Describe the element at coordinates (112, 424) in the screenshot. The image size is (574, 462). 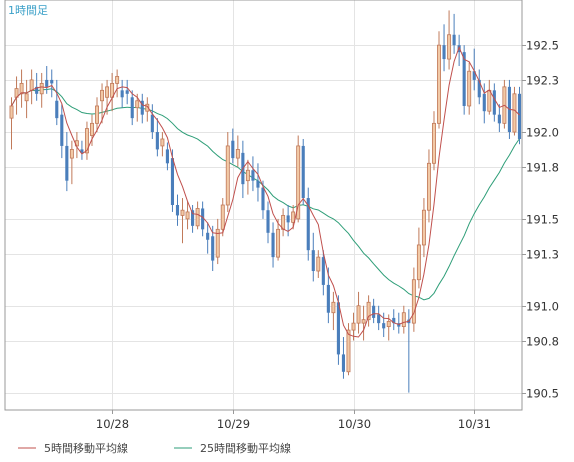
I see `x-tick-label: 10/28` at that location.